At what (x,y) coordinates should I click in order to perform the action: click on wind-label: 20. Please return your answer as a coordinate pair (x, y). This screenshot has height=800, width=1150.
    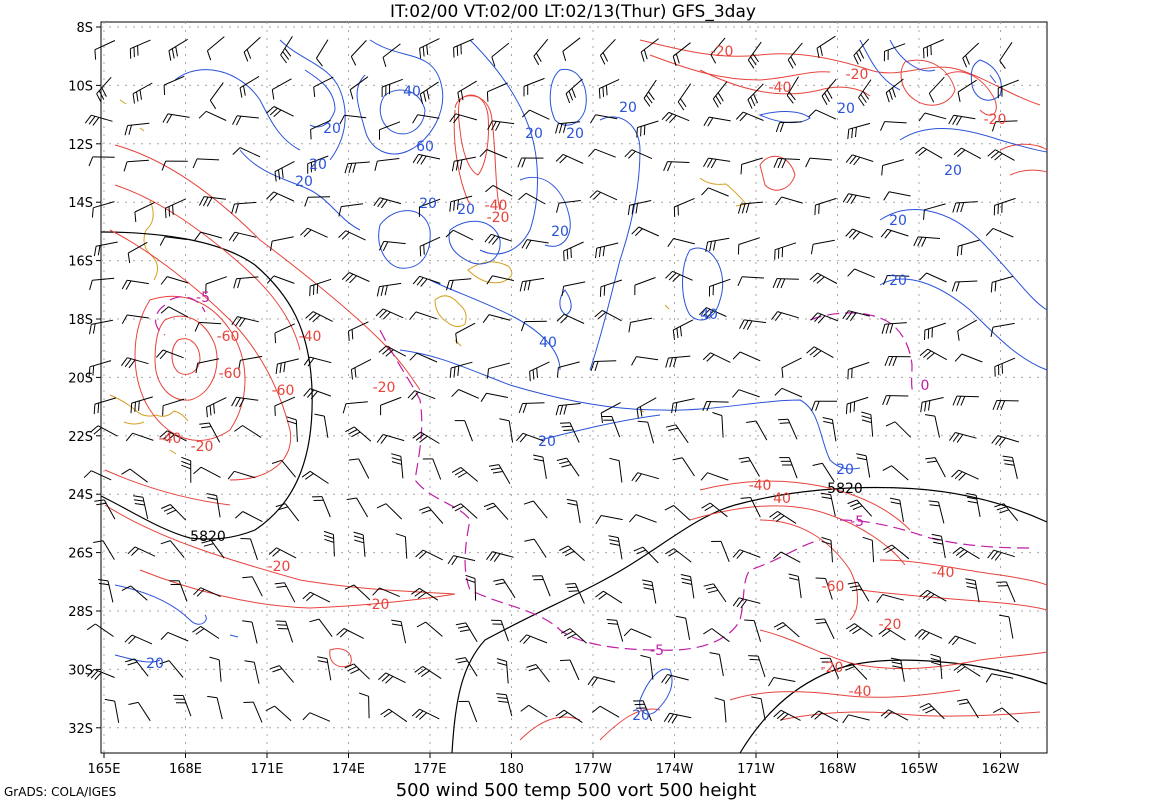
    Looking at the image, I should click on (534, 134).